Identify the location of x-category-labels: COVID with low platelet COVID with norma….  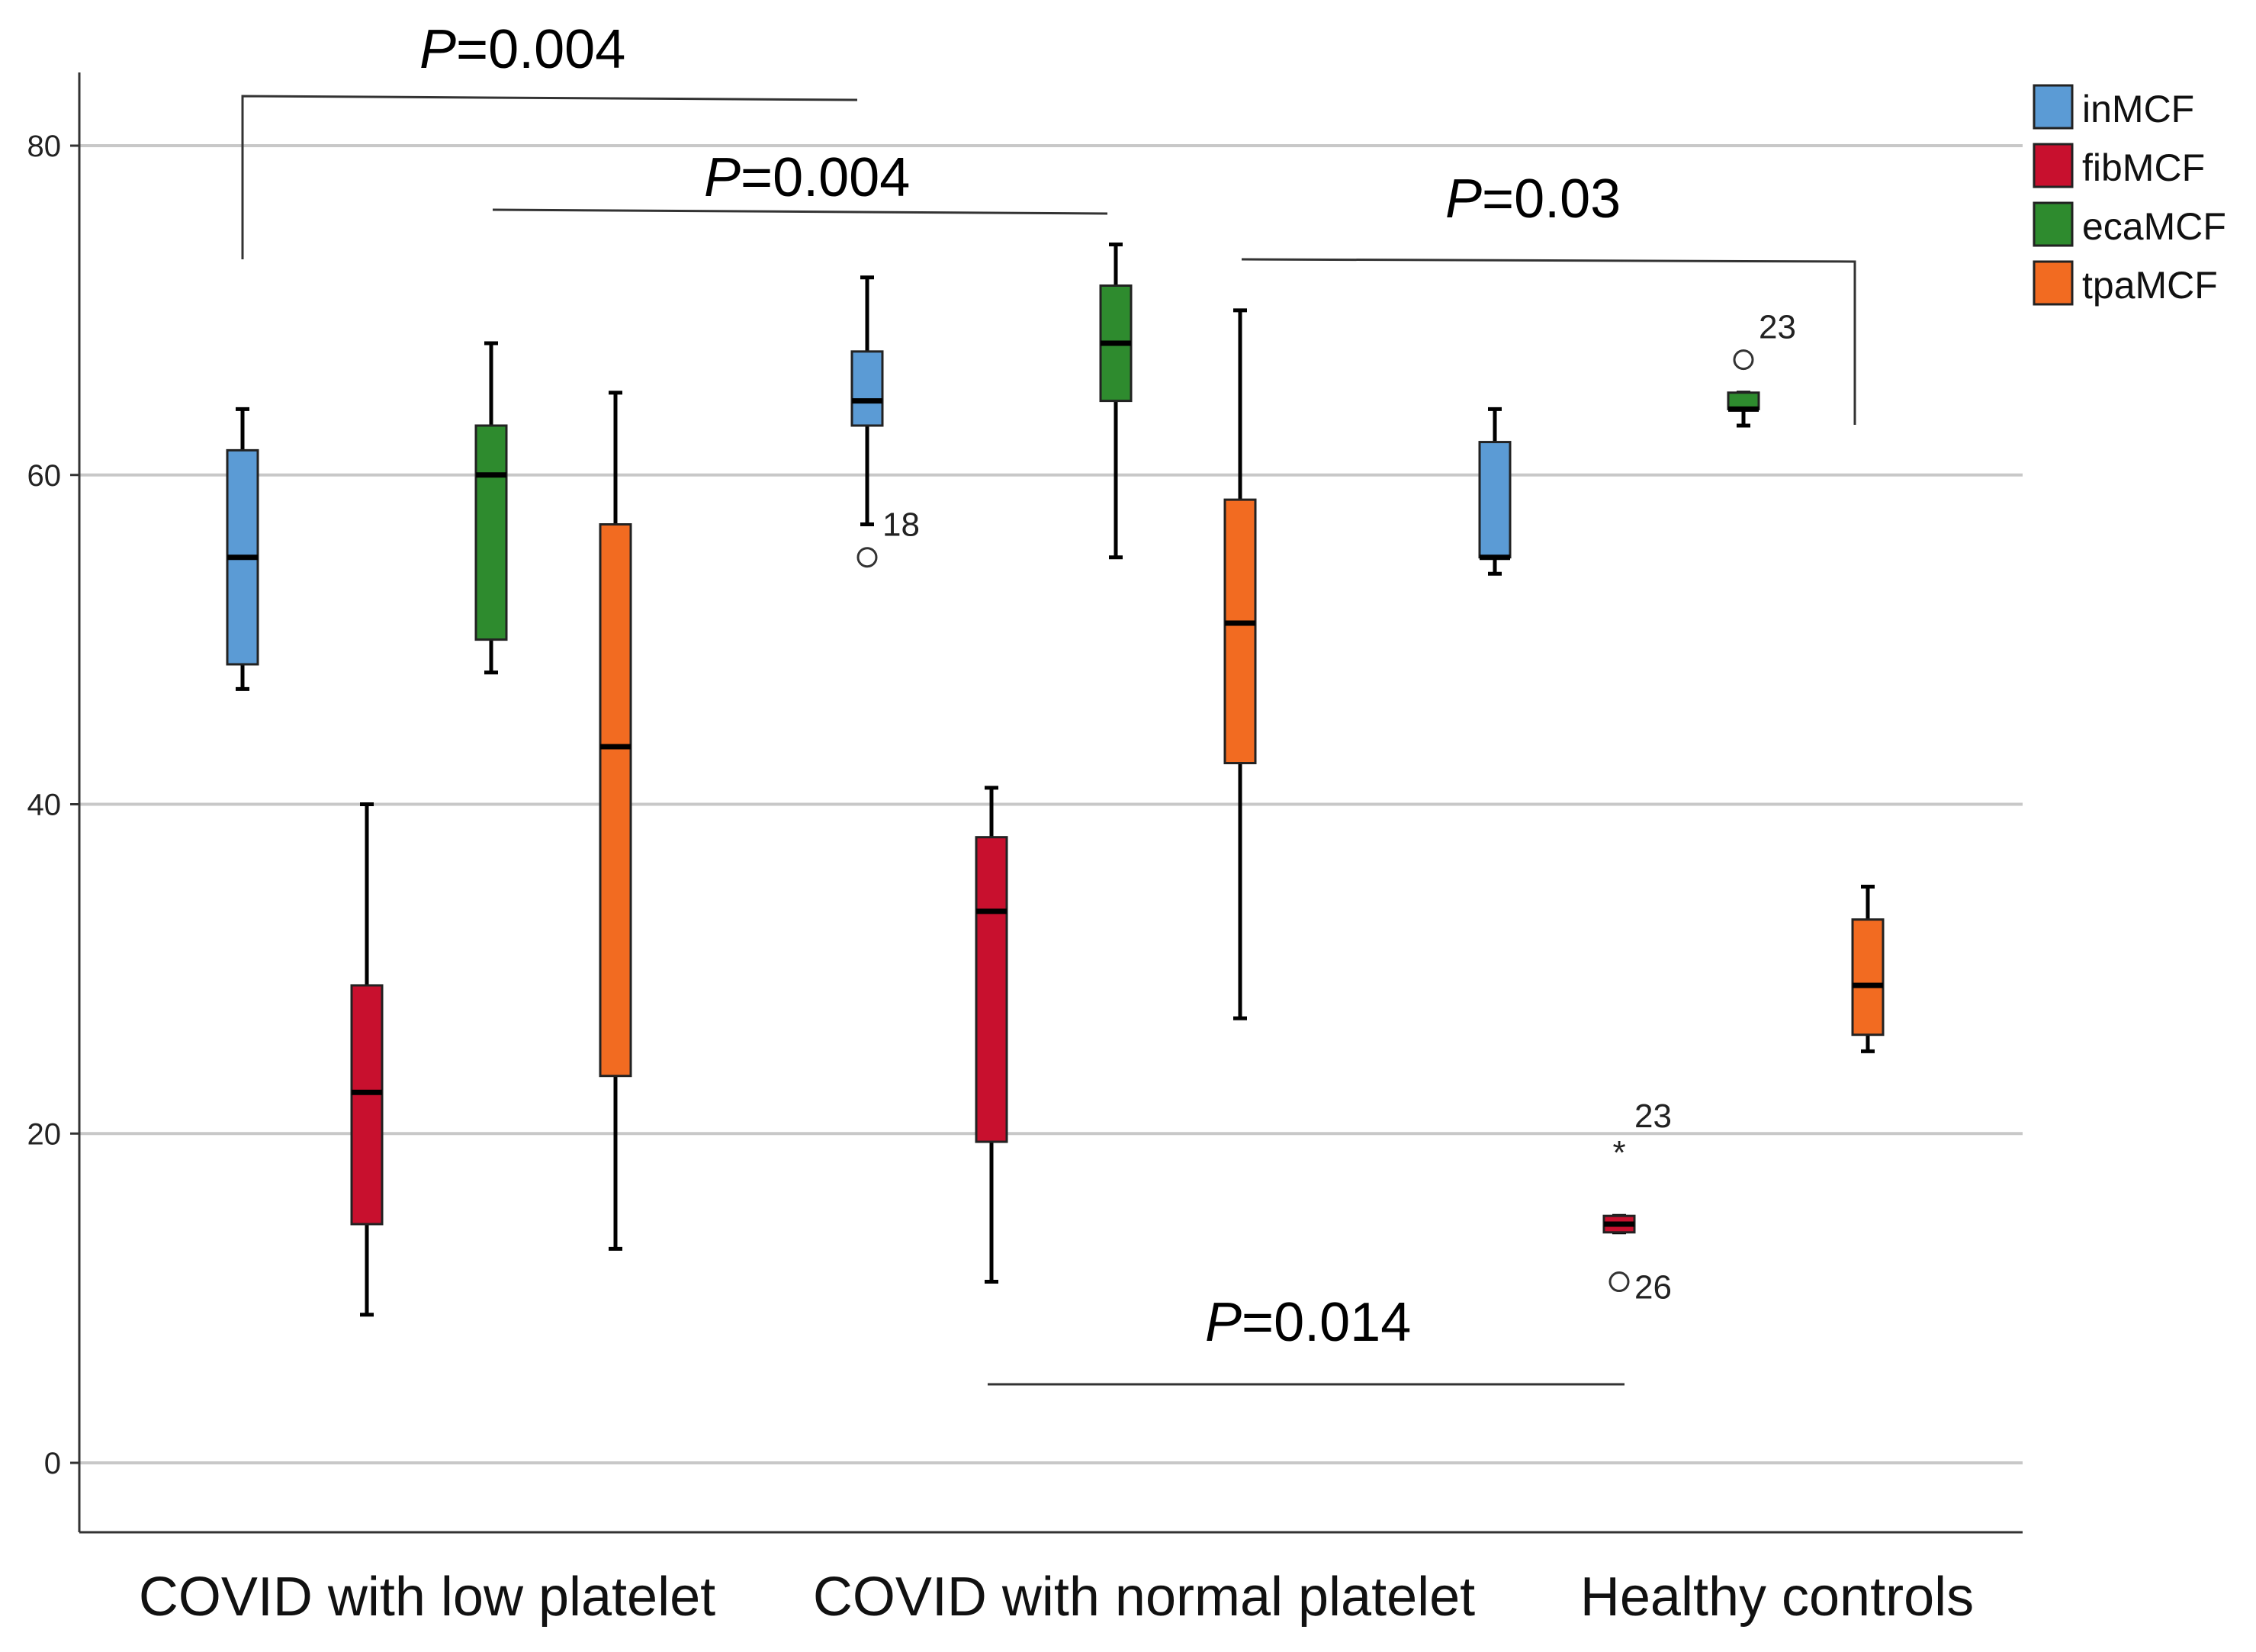
(1056, 1597).